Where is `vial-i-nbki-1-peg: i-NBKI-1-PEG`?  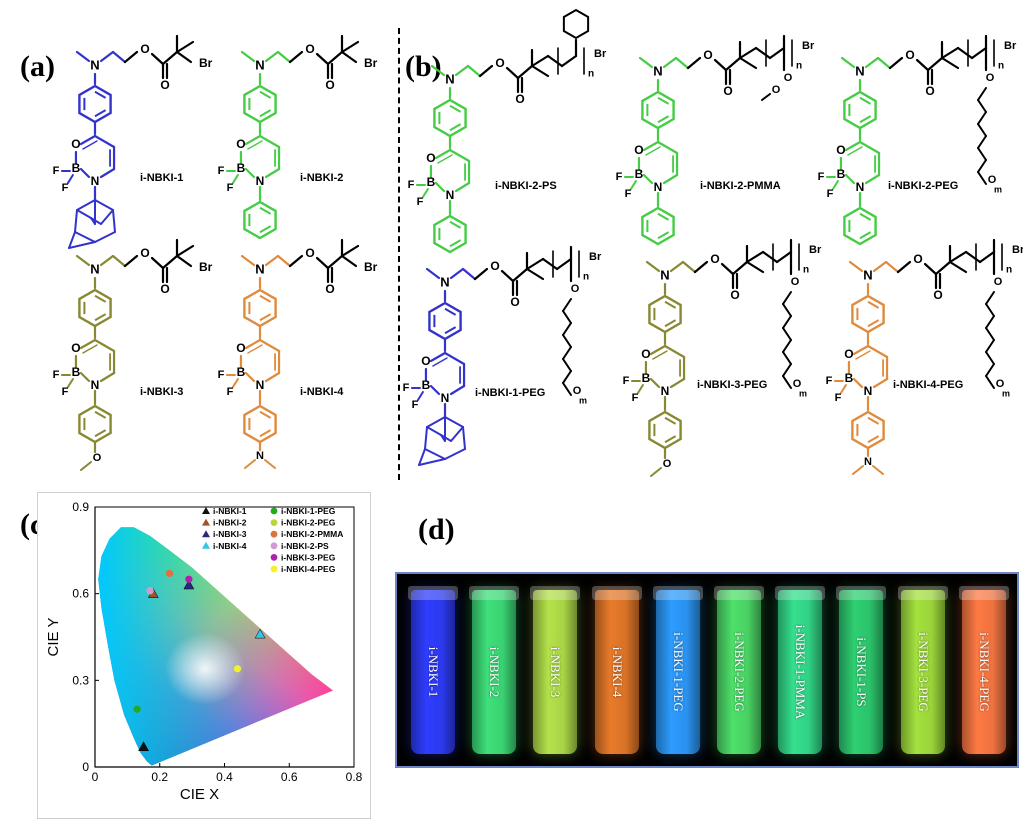 vial-i-nbki-1-peg: i-NBKI-1-PEG is located at coordinates (677, 670).